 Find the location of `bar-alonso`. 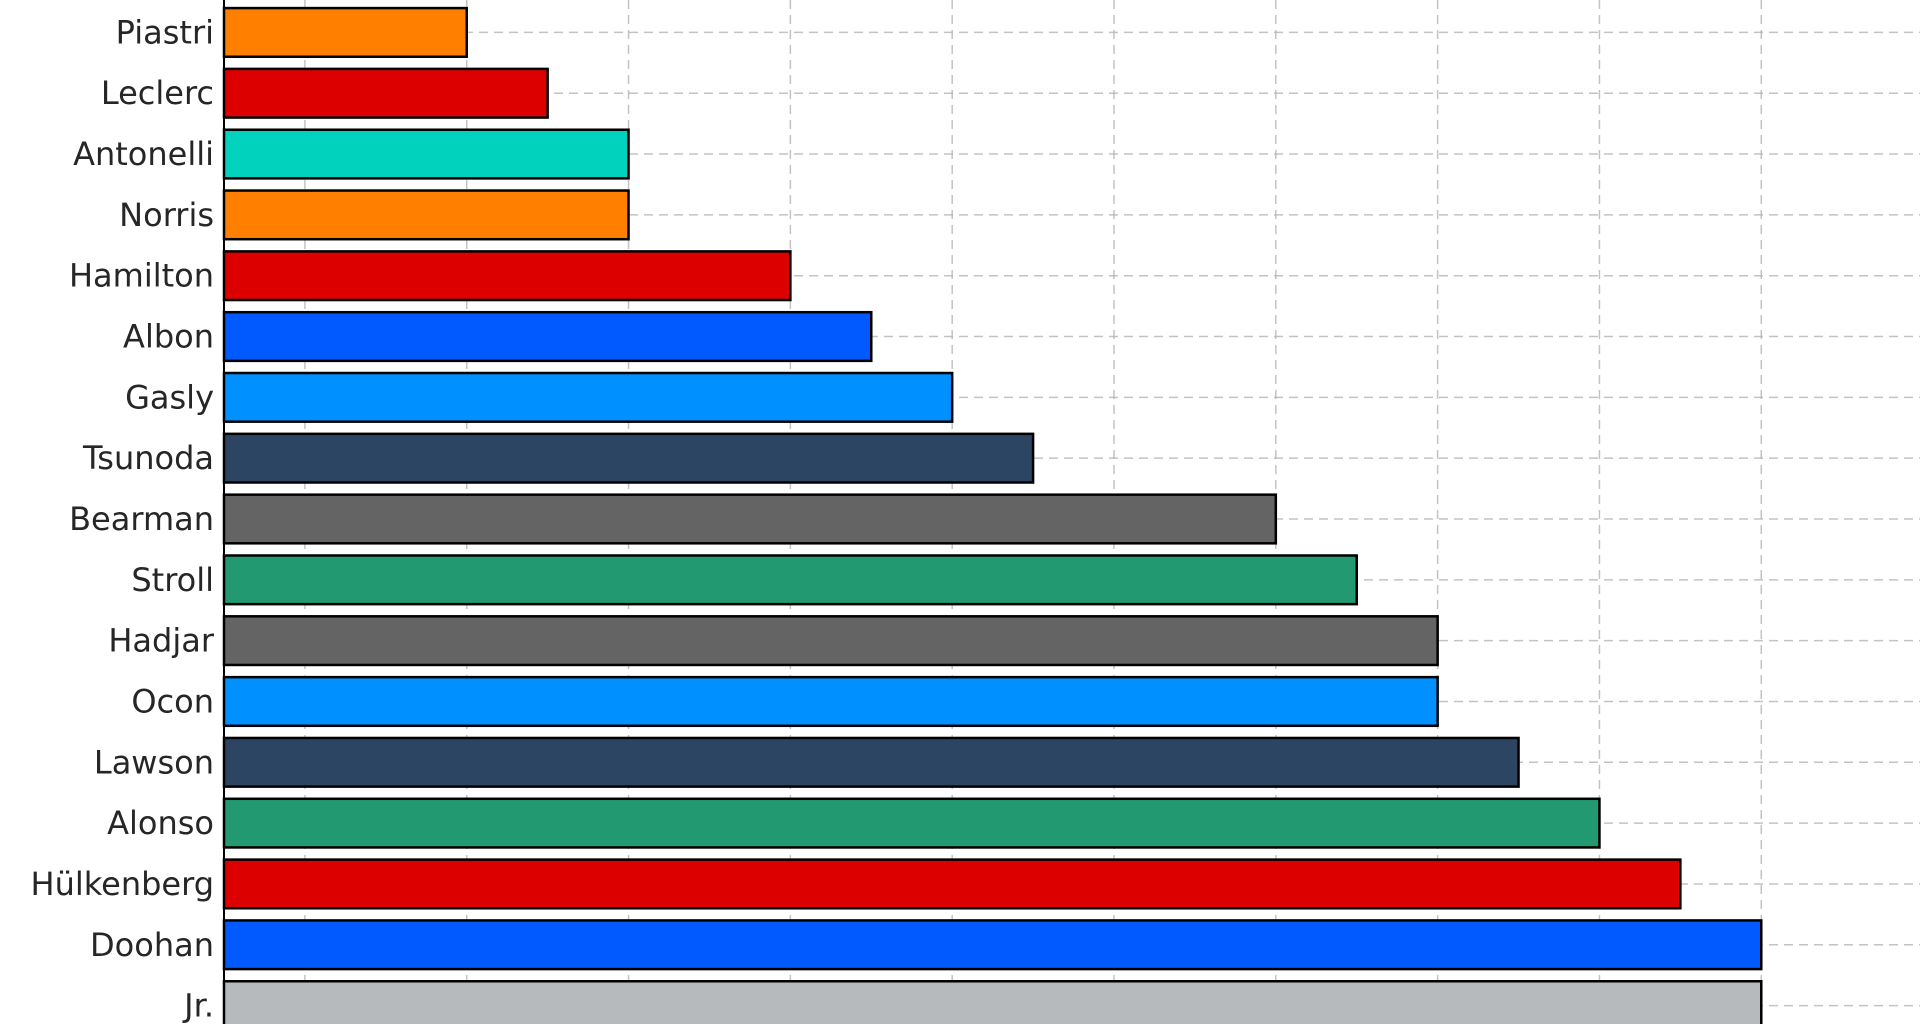

bar-alonso is located at coordinates (911, 823).